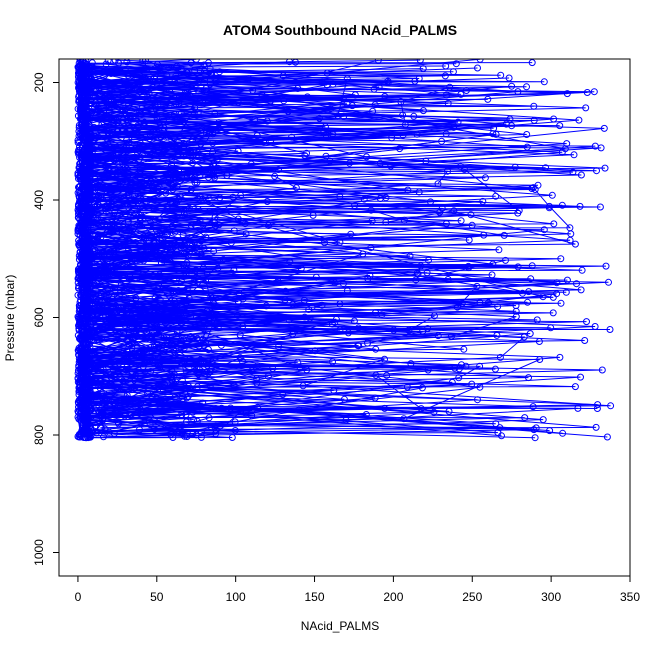 Image resolution: width=650 pixels, height=650 pixels. What do you see at coordinates (39, 317) in the screenshot?
I see `y-tick-label: 600` at bounding box center [39, 317].